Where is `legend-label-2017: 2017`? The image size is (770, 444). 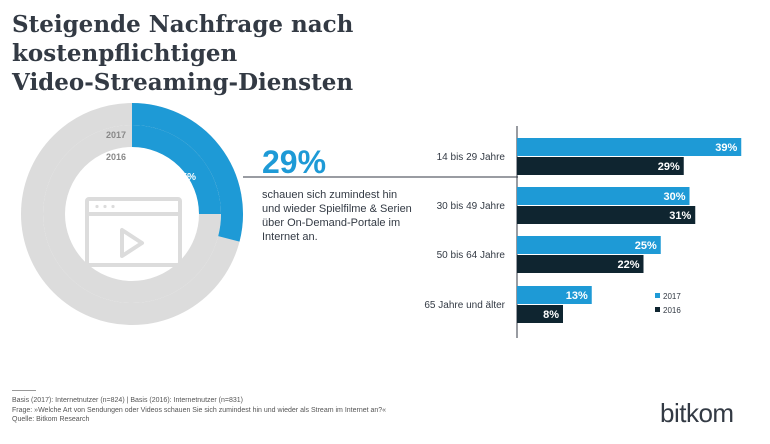
legend-label-2017: 2017 is located at coordinates (672, 296).